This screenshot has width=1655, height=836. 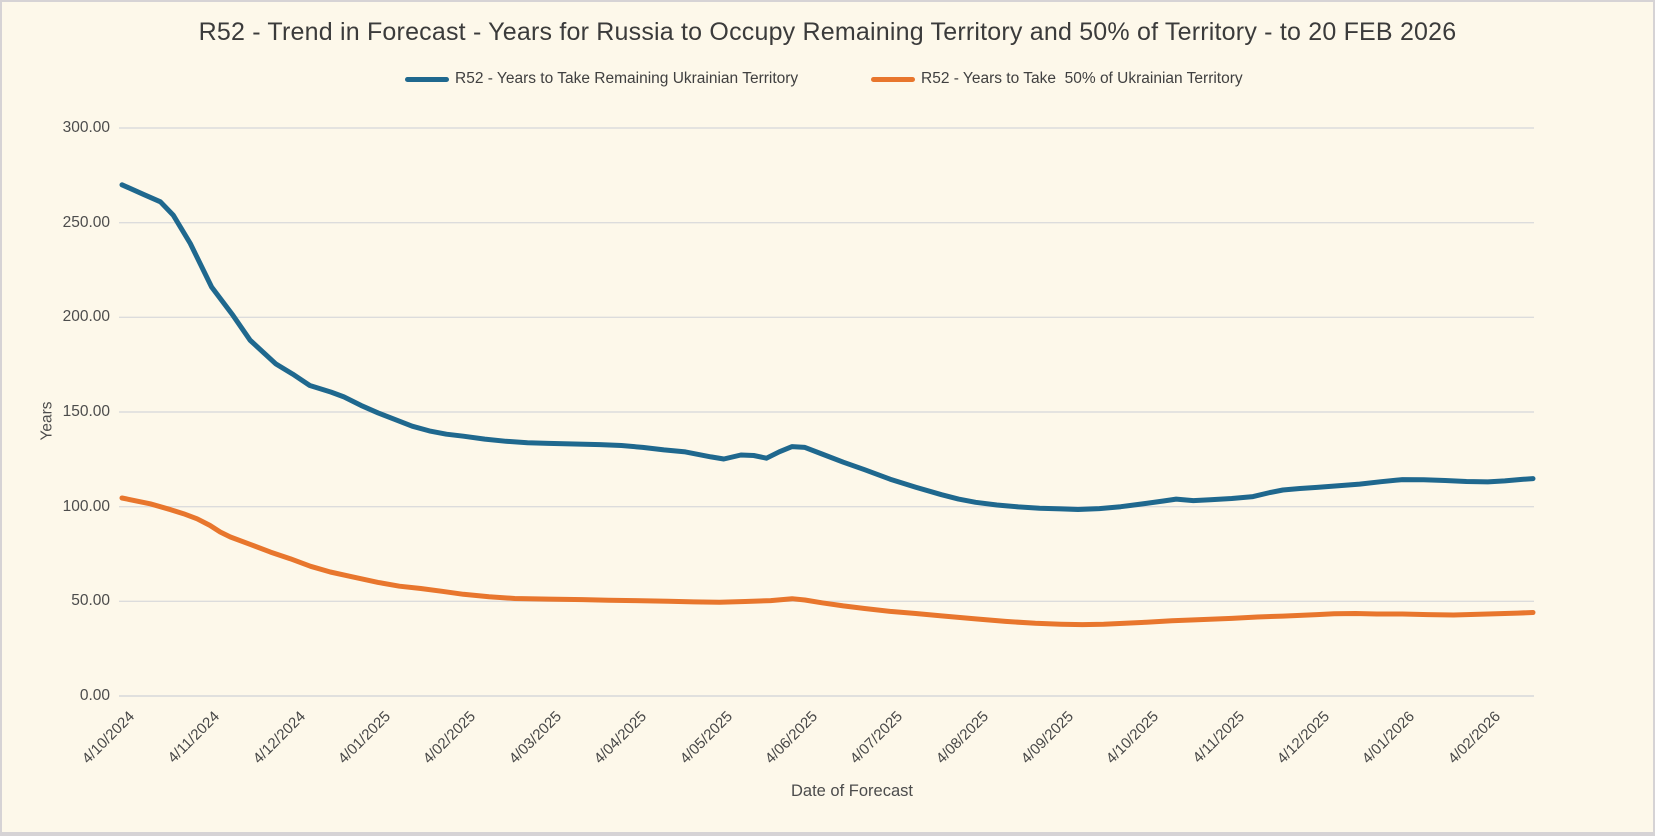 What do you see at coordinates (86, 222) in the screenshot?
I see `y-tick-label: 250.00` at bounding box center [86, 222].